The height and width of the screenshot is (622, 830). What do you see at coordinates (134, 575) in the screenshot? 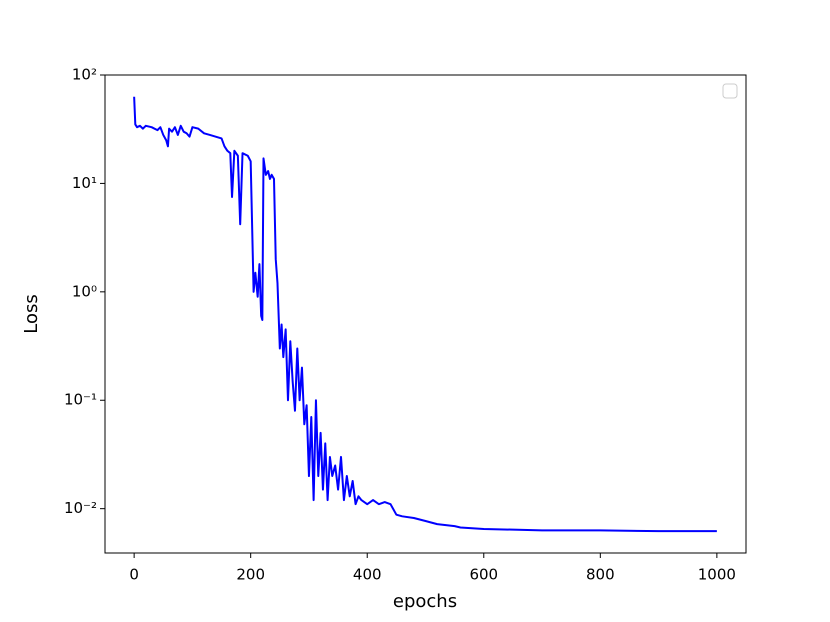
I see `x-tick-label: 0` at bounding box center [134, 575].